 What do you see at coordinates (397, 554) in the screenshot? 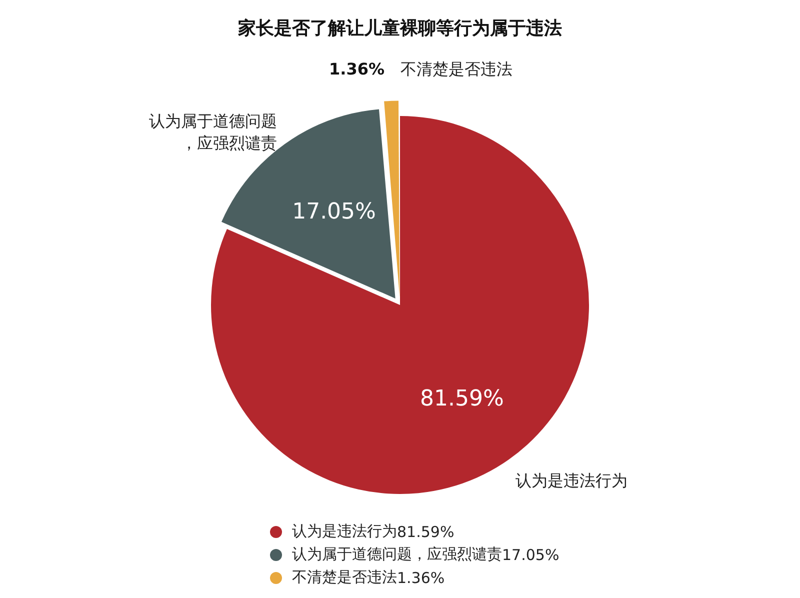
I see `legend-label: 认为属于道德问题，应强烈谴责` at bounding box center [397, 554].